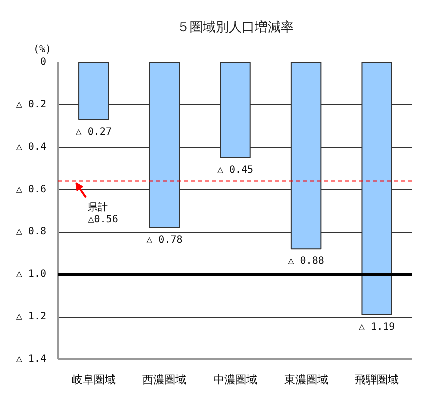 This screenshot has width=432, height=402. I want to click on data-label: △ 0.27, so click(94, 132).